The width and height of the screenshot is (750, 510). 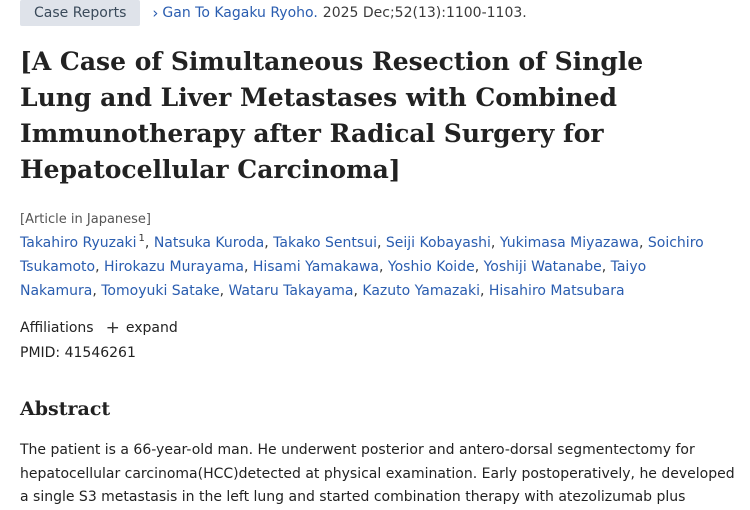 I want to click on author-link: Yoshiji Watanabe, so click(x=542, y=267).